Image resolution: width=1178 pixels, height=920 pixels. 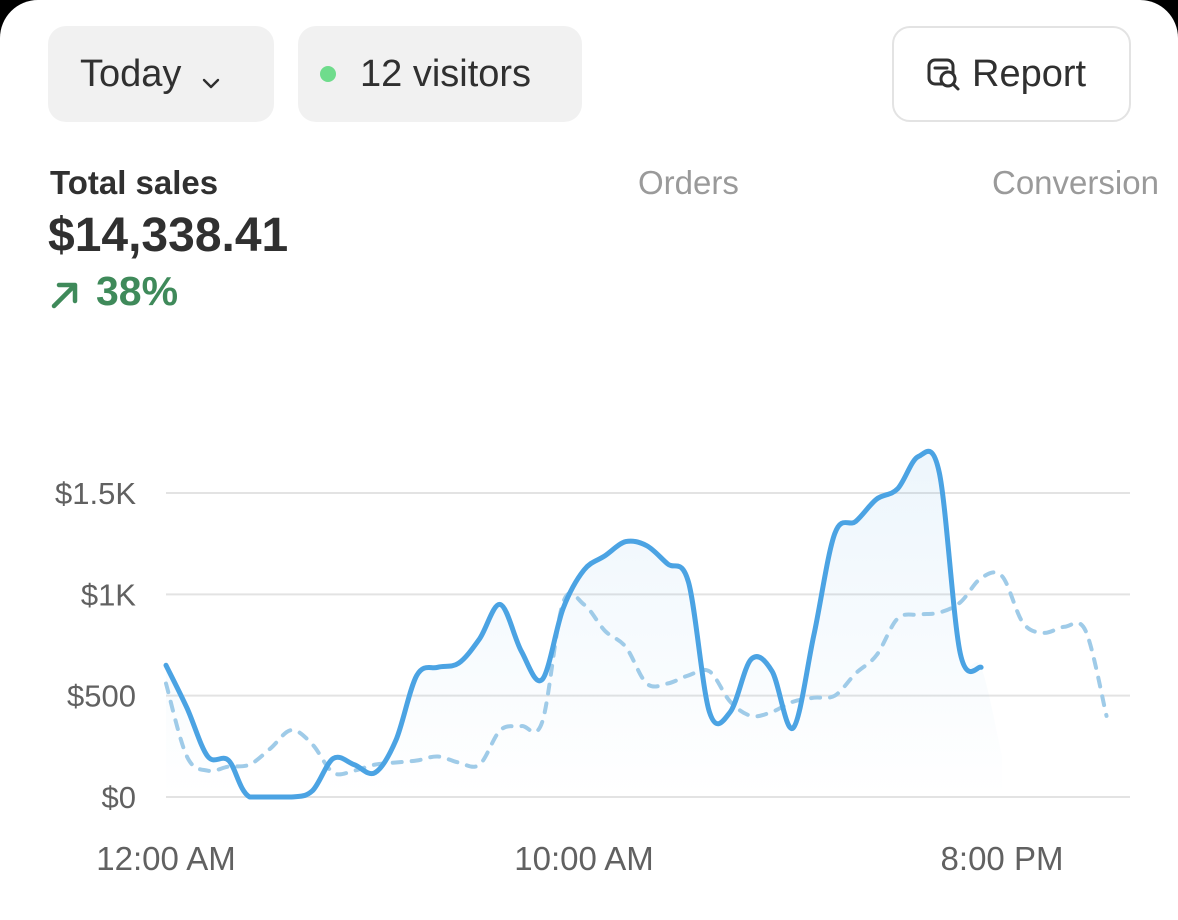 I want to click on arrow-up-right-icon, so click(x=65, y=292).